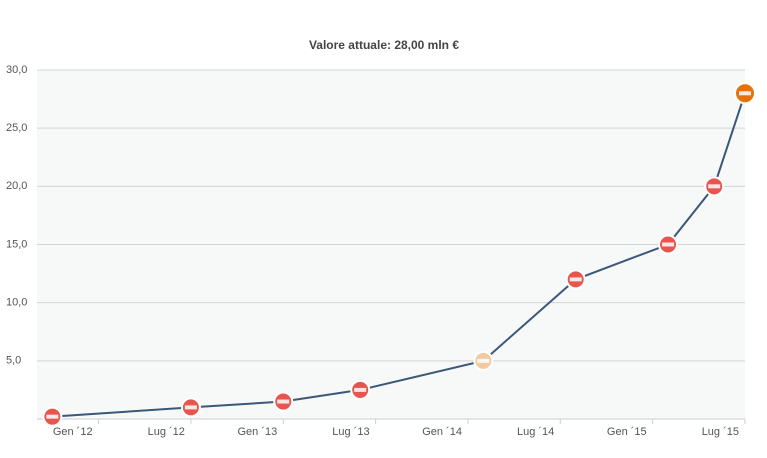  What do you see at coordinates (16, 70) in the screenshot?
I see `y-tick-label: 30,0` at bounding box center [16, 70].